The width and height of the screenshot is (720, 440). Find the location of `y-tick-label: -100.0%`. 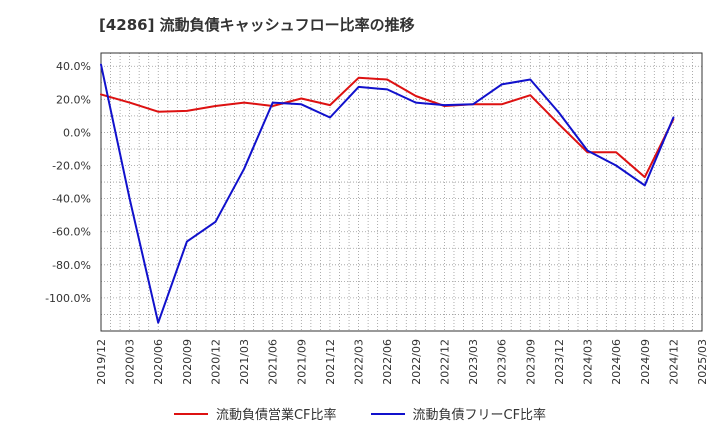

y-tick-label: -100.0% is located at coordinates (68, 298).